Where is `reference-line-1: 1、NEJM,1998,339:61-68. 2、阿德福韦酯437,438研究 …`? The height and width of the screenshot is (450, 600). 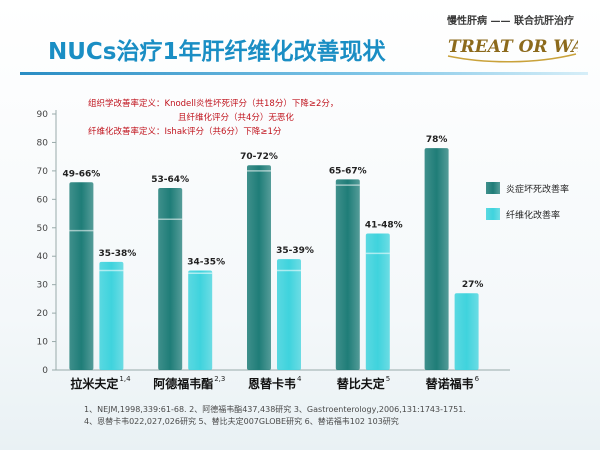 reference-line-1: 1、NEJM,1998,339:61-68. 2、阿德福韦酯437,438研究 … is located at coordinates (275, 409).